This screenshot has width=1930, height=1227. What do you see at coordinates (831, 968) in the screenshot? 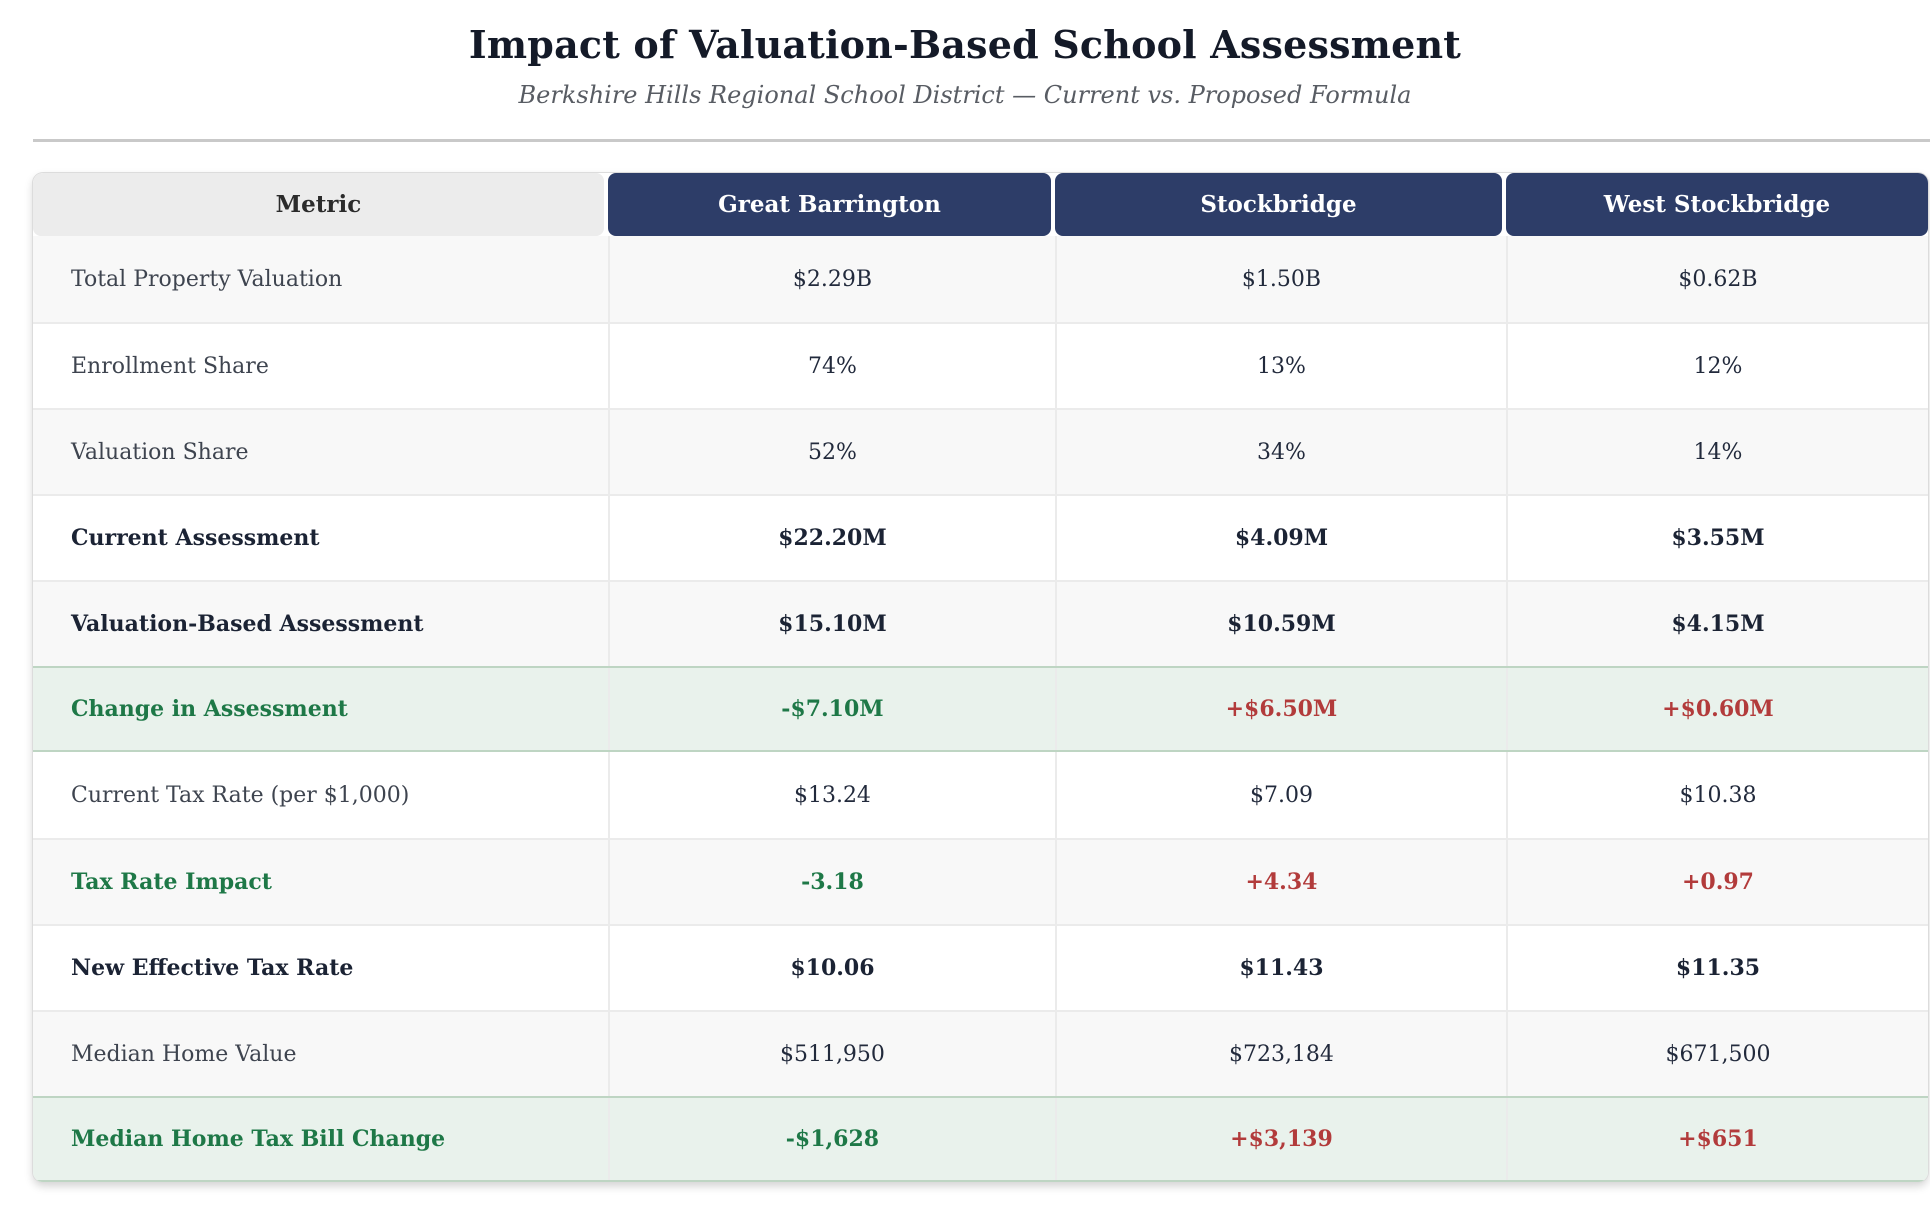
I see `cell-value: $10.06` at bounding box center [831, 968].